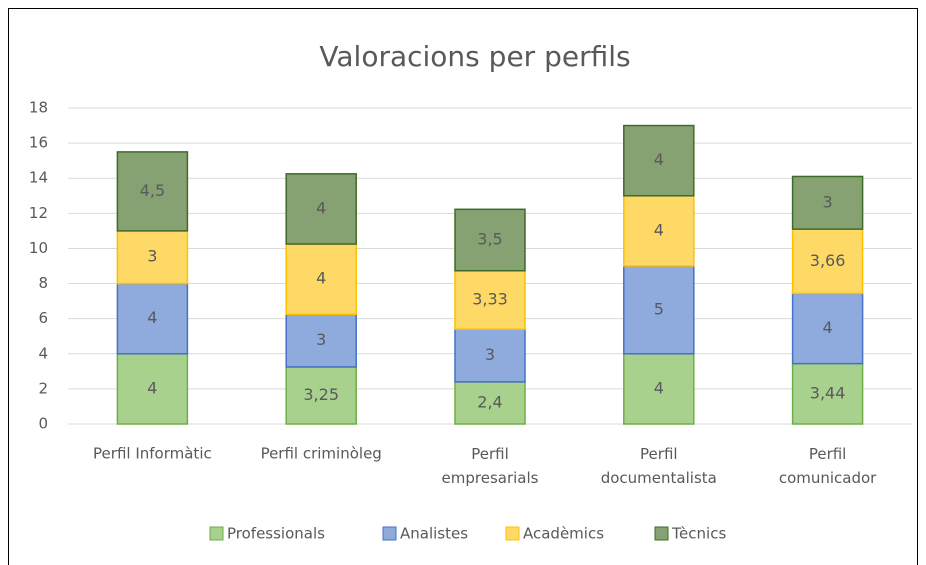 This screenshot has height=565, width=926. I want to click on legend-label: Acadèmics, so click(563, 534).